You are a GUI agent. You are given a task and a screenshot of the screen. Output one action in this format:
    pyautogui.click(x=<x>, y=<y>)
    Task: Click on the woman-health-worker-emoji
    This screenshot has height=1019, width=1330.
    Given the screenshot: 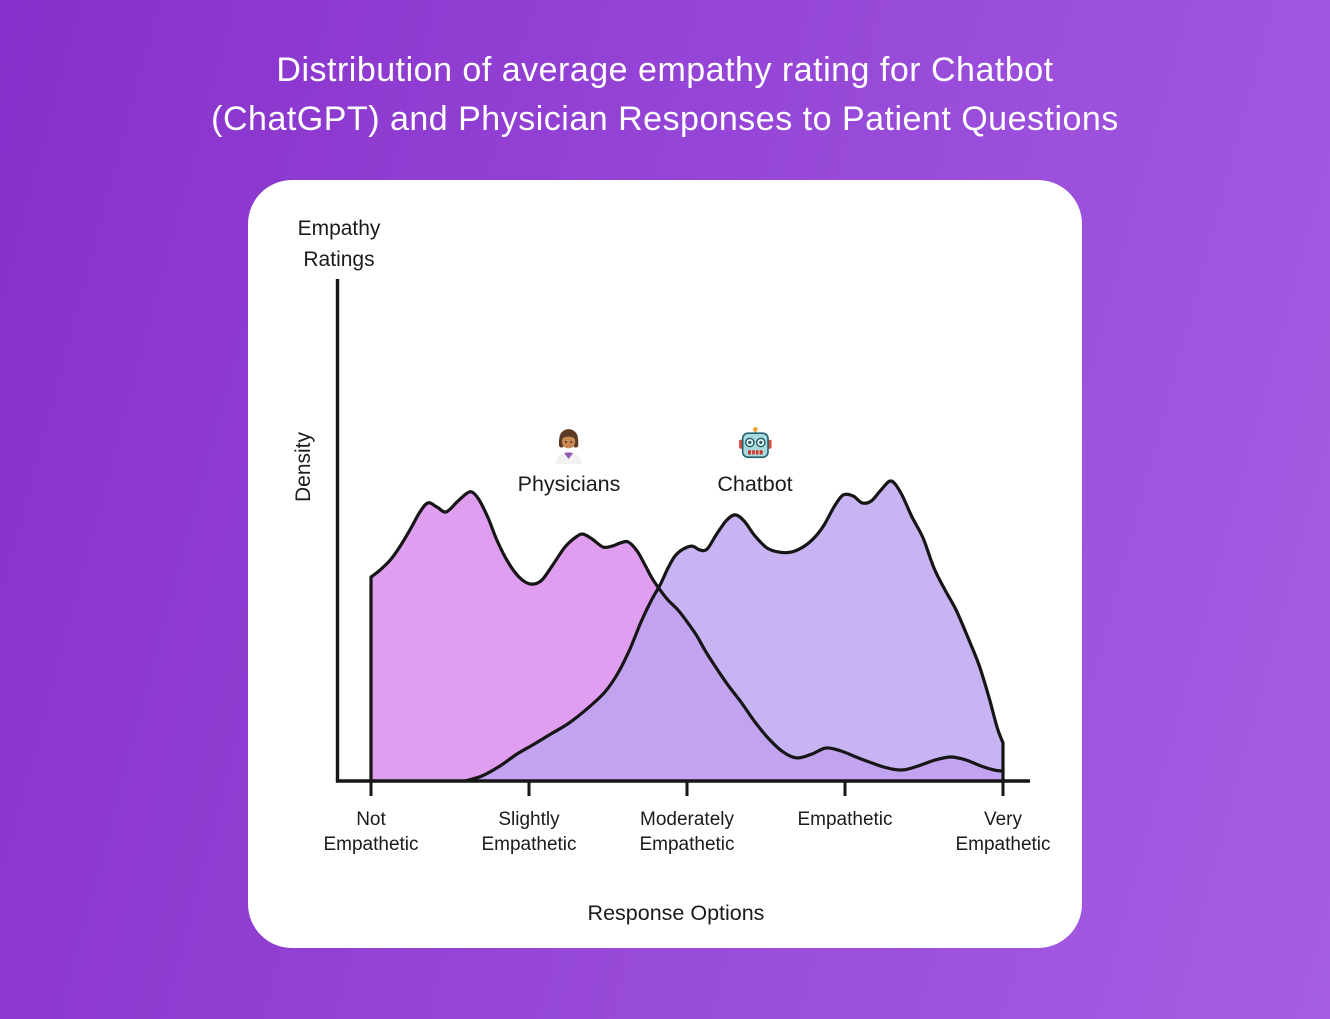 What is the action you would take?
    pyautogui.click(x=569, y=447)
    